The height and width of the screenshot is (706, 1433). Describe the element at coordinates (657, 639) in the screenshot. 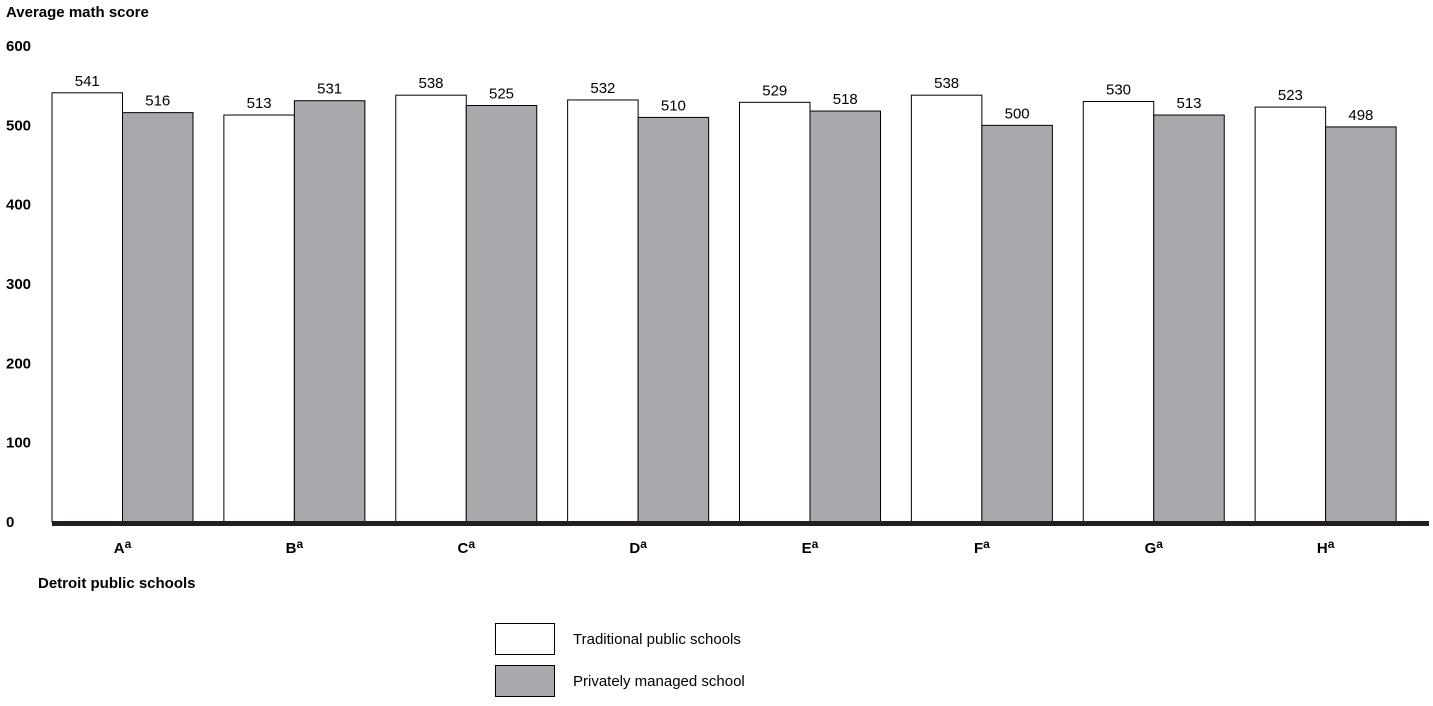

I see `legend-label-traditional: Traditional public schools` at that location.